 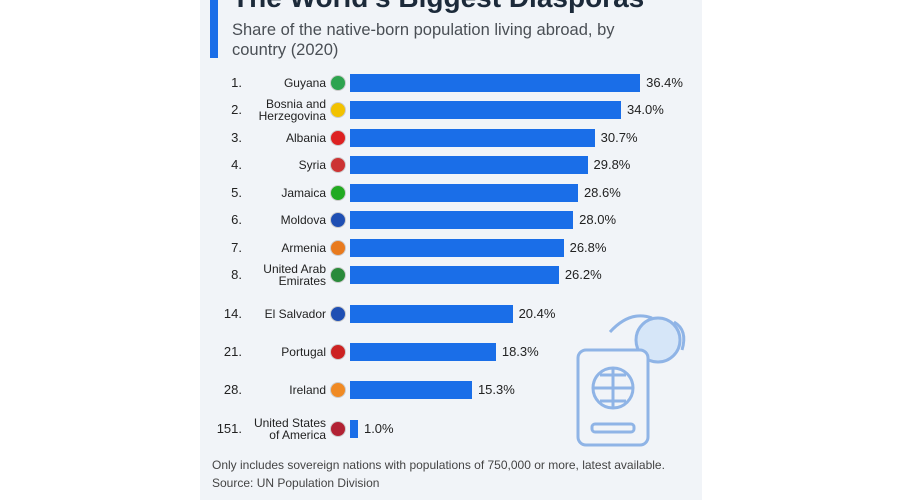 I want to click on value-label: 26.8%, so click(x=588, y=247).